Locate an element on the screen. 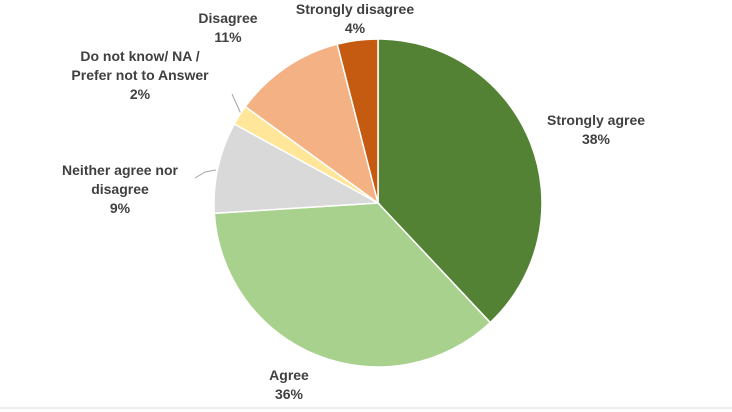  slice-label: Do not know/ NA / Prefer not to Answer 2% is located at coordinates (140, 75).